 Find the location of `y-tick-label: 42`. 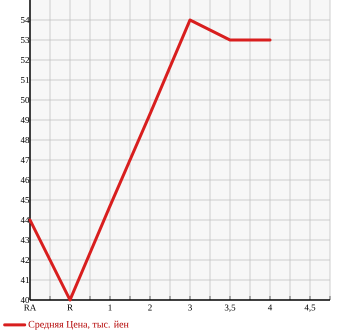

y-tick-label: 42 is located at coordinates (24, 260).